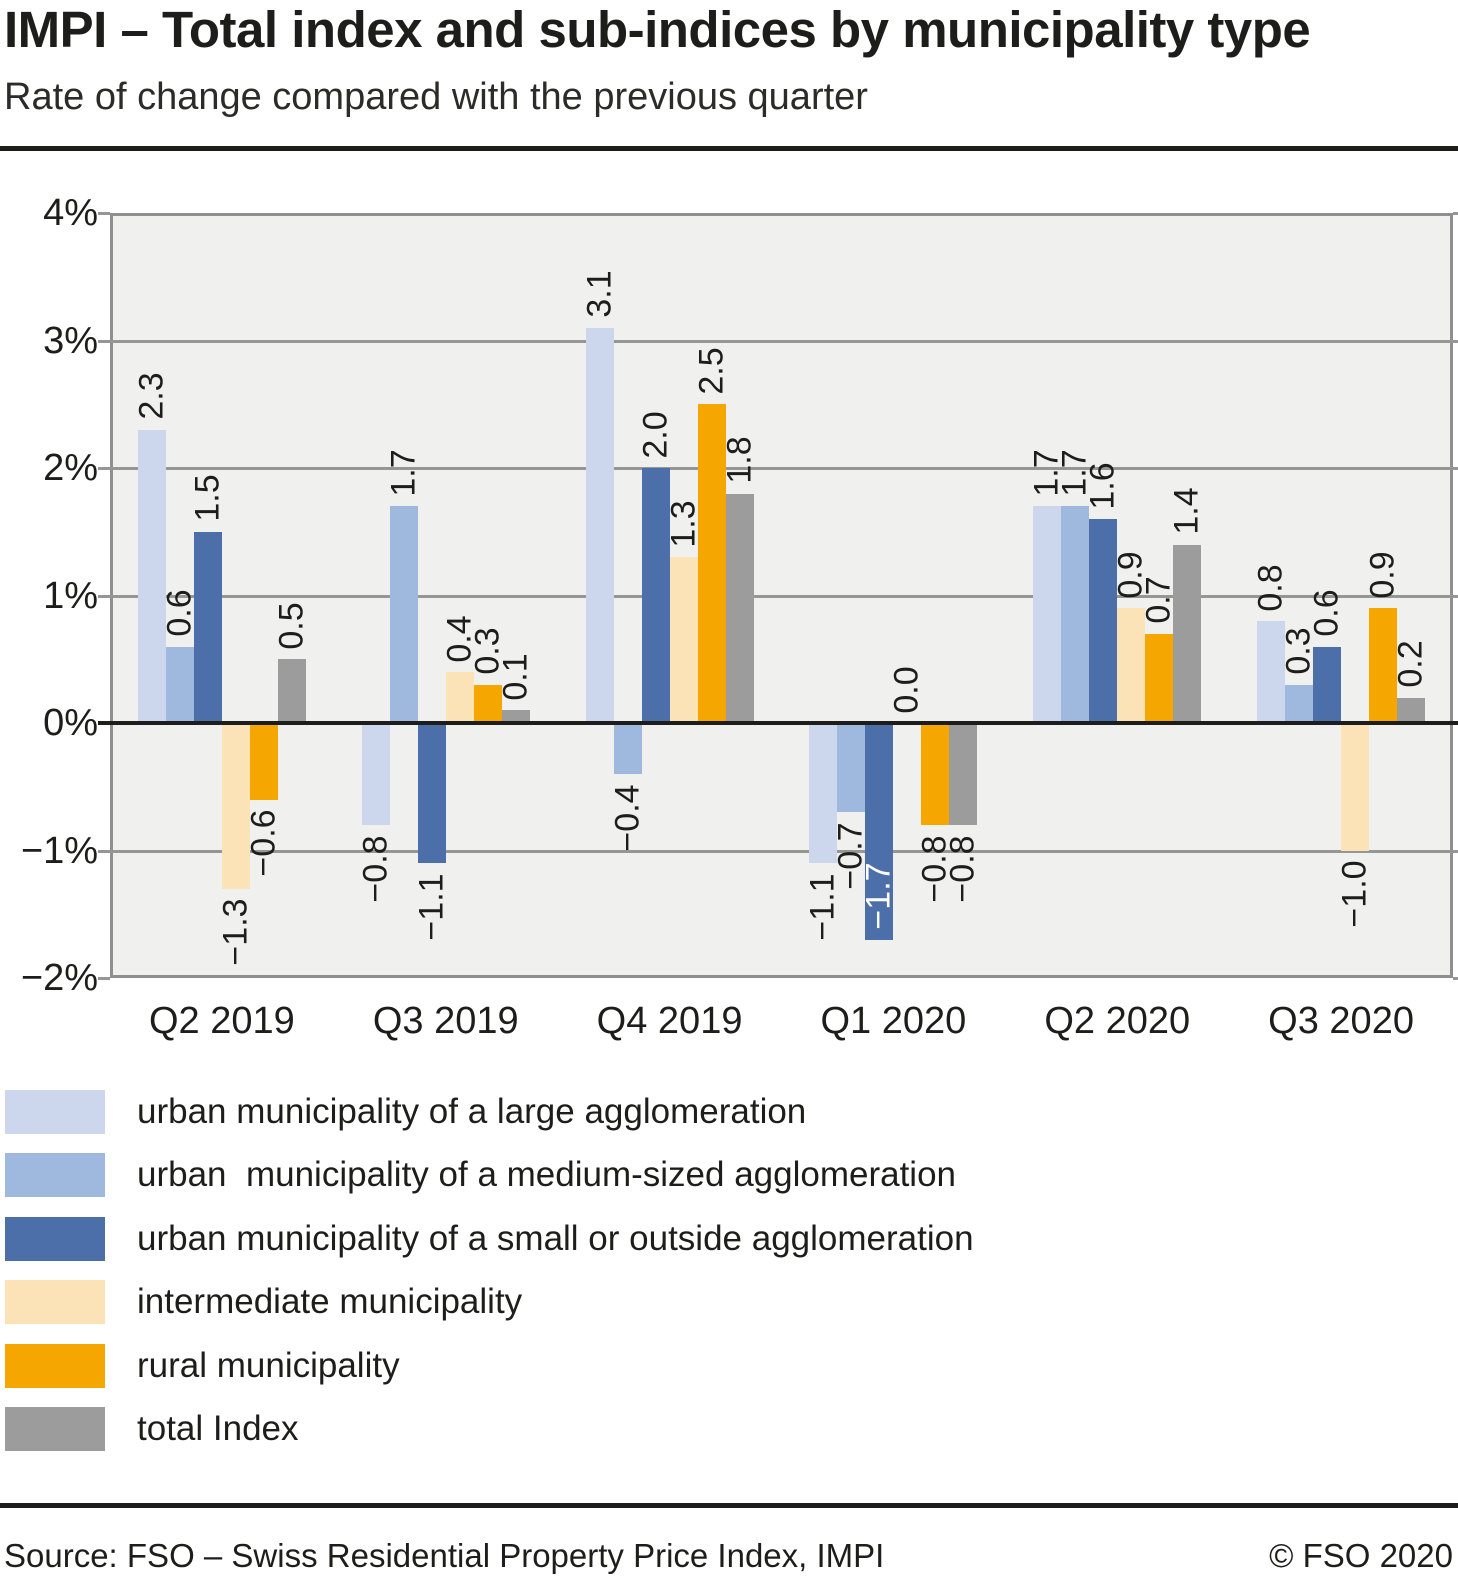  I want to click on bar-value-label: 0.8, so click(1270, 587).